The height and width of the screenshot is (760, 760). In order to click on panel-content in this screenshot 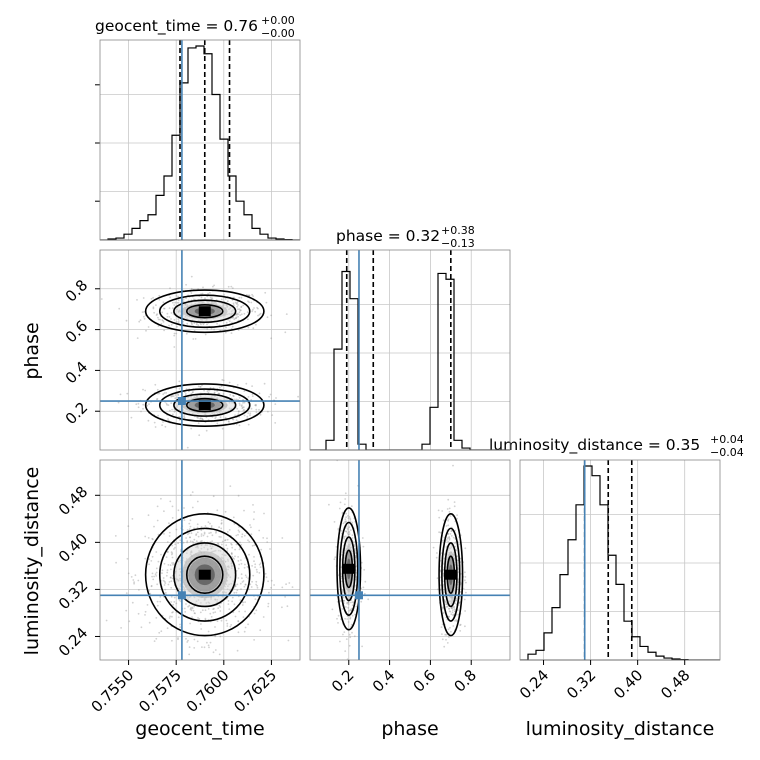, I will do `click(200, 566)`.